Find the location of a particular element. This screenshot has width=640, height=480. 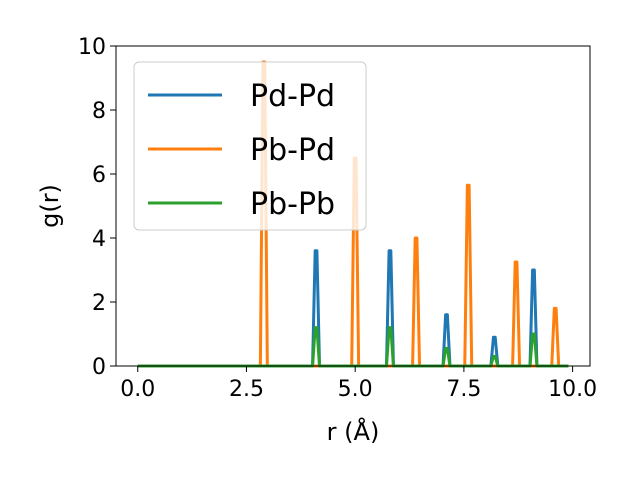

y-tick-label: 10 is located at coordinates (92, 47).